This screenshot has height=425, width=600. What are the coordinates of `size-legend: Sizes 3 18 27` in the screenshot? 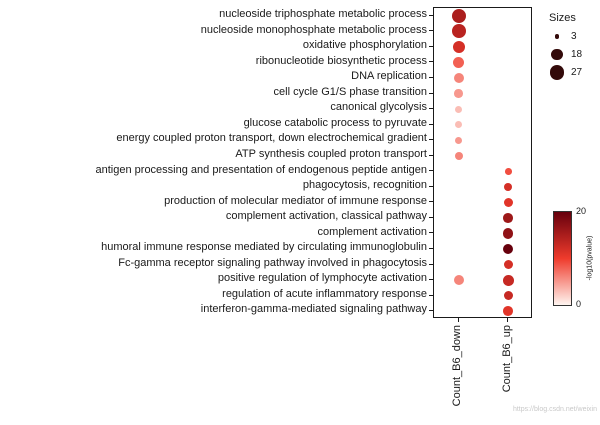 It's located at (565, 47).